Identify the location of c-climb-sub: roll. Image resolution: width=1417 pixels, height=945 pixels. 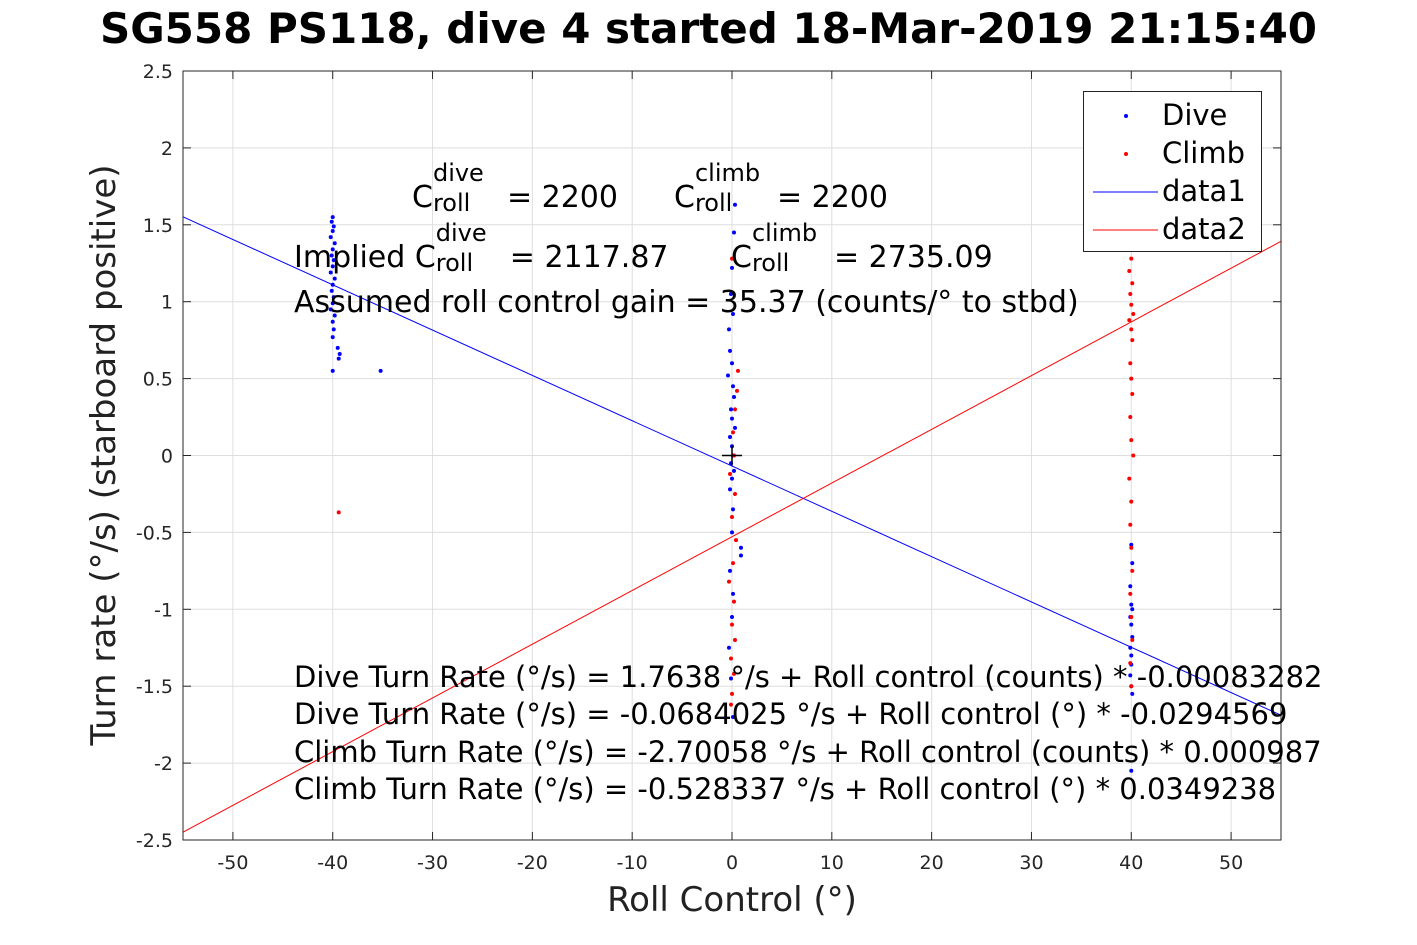
(713, 203).